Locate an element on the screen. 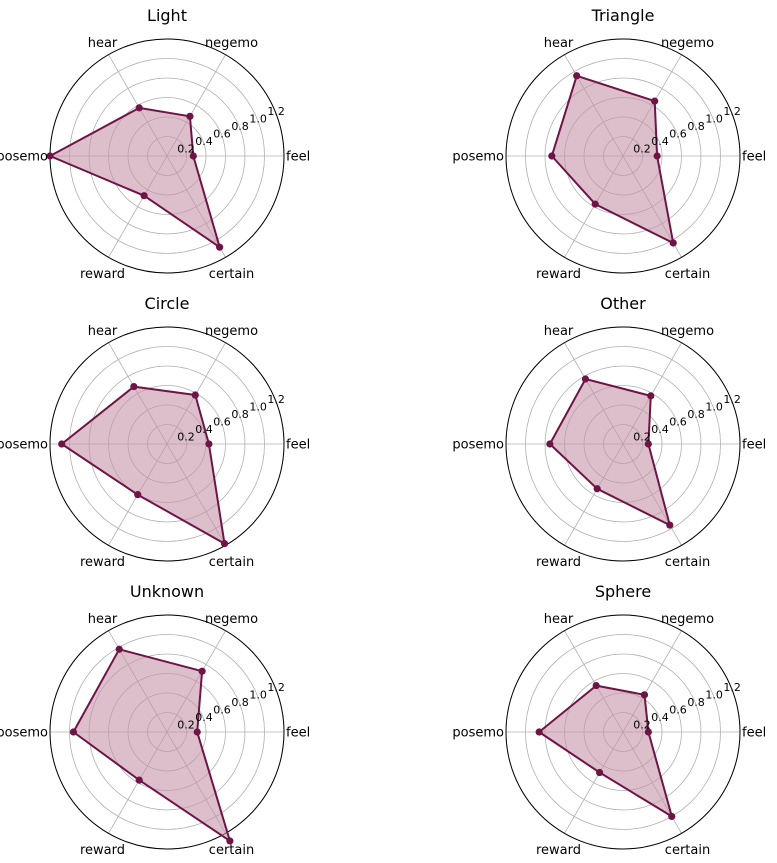 This screenshot has height=863, width=777. panel-title: Other is located at coordinates (623, 303).